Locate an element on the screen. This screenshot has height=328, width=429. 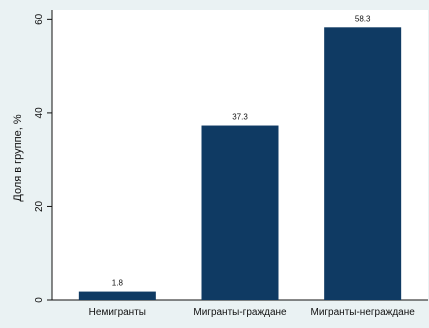
bar-value-label: 58.3 is located at coordinates (363, 18).